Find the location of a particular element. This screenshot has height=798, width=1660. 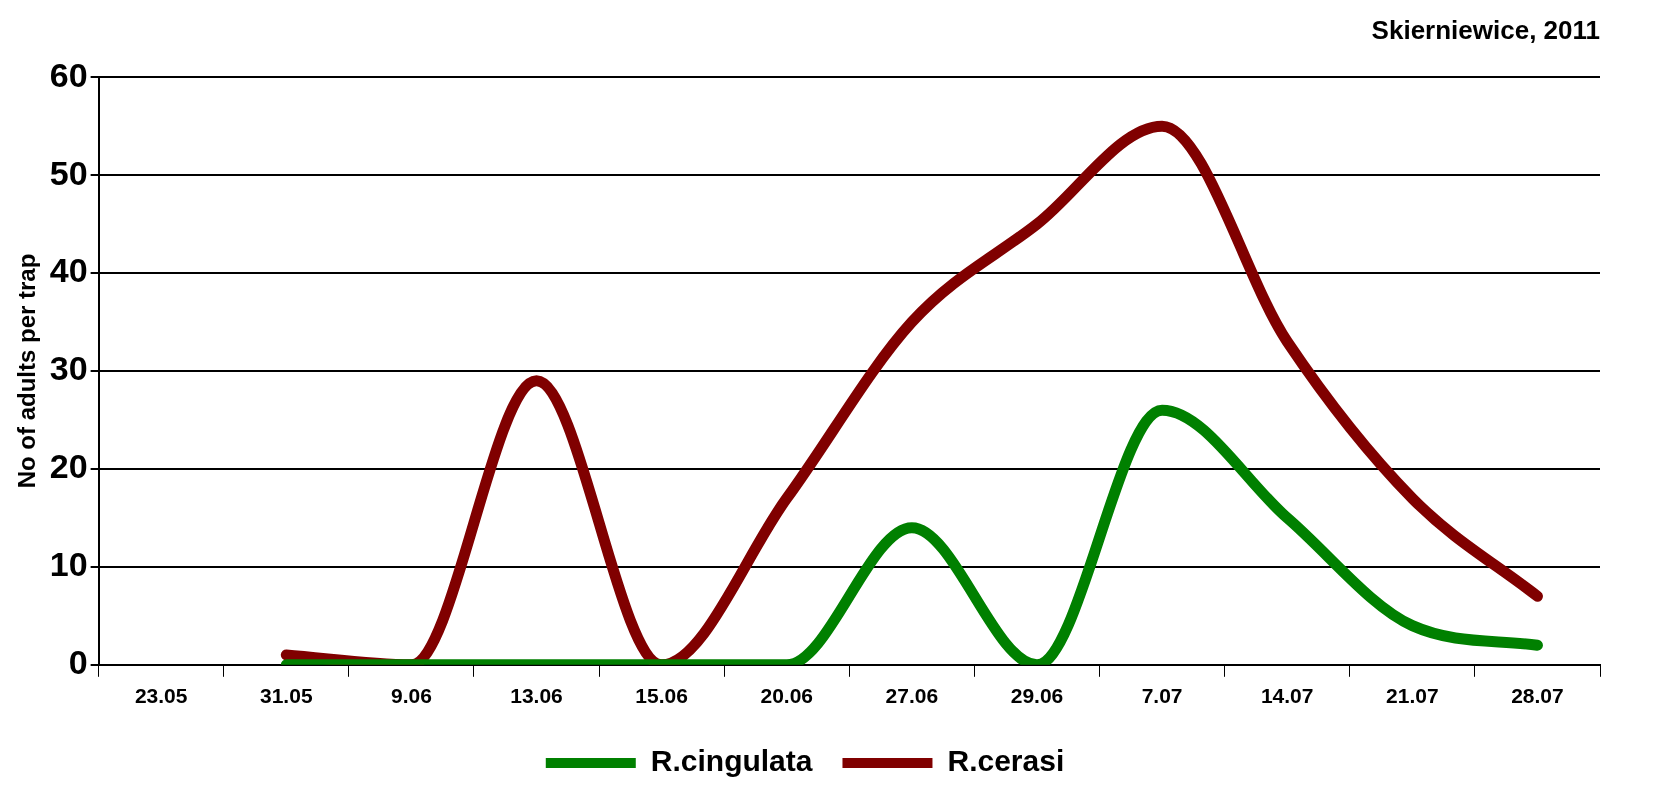

x-tick-label: 28.07 is located at coordinates (1537, 696).